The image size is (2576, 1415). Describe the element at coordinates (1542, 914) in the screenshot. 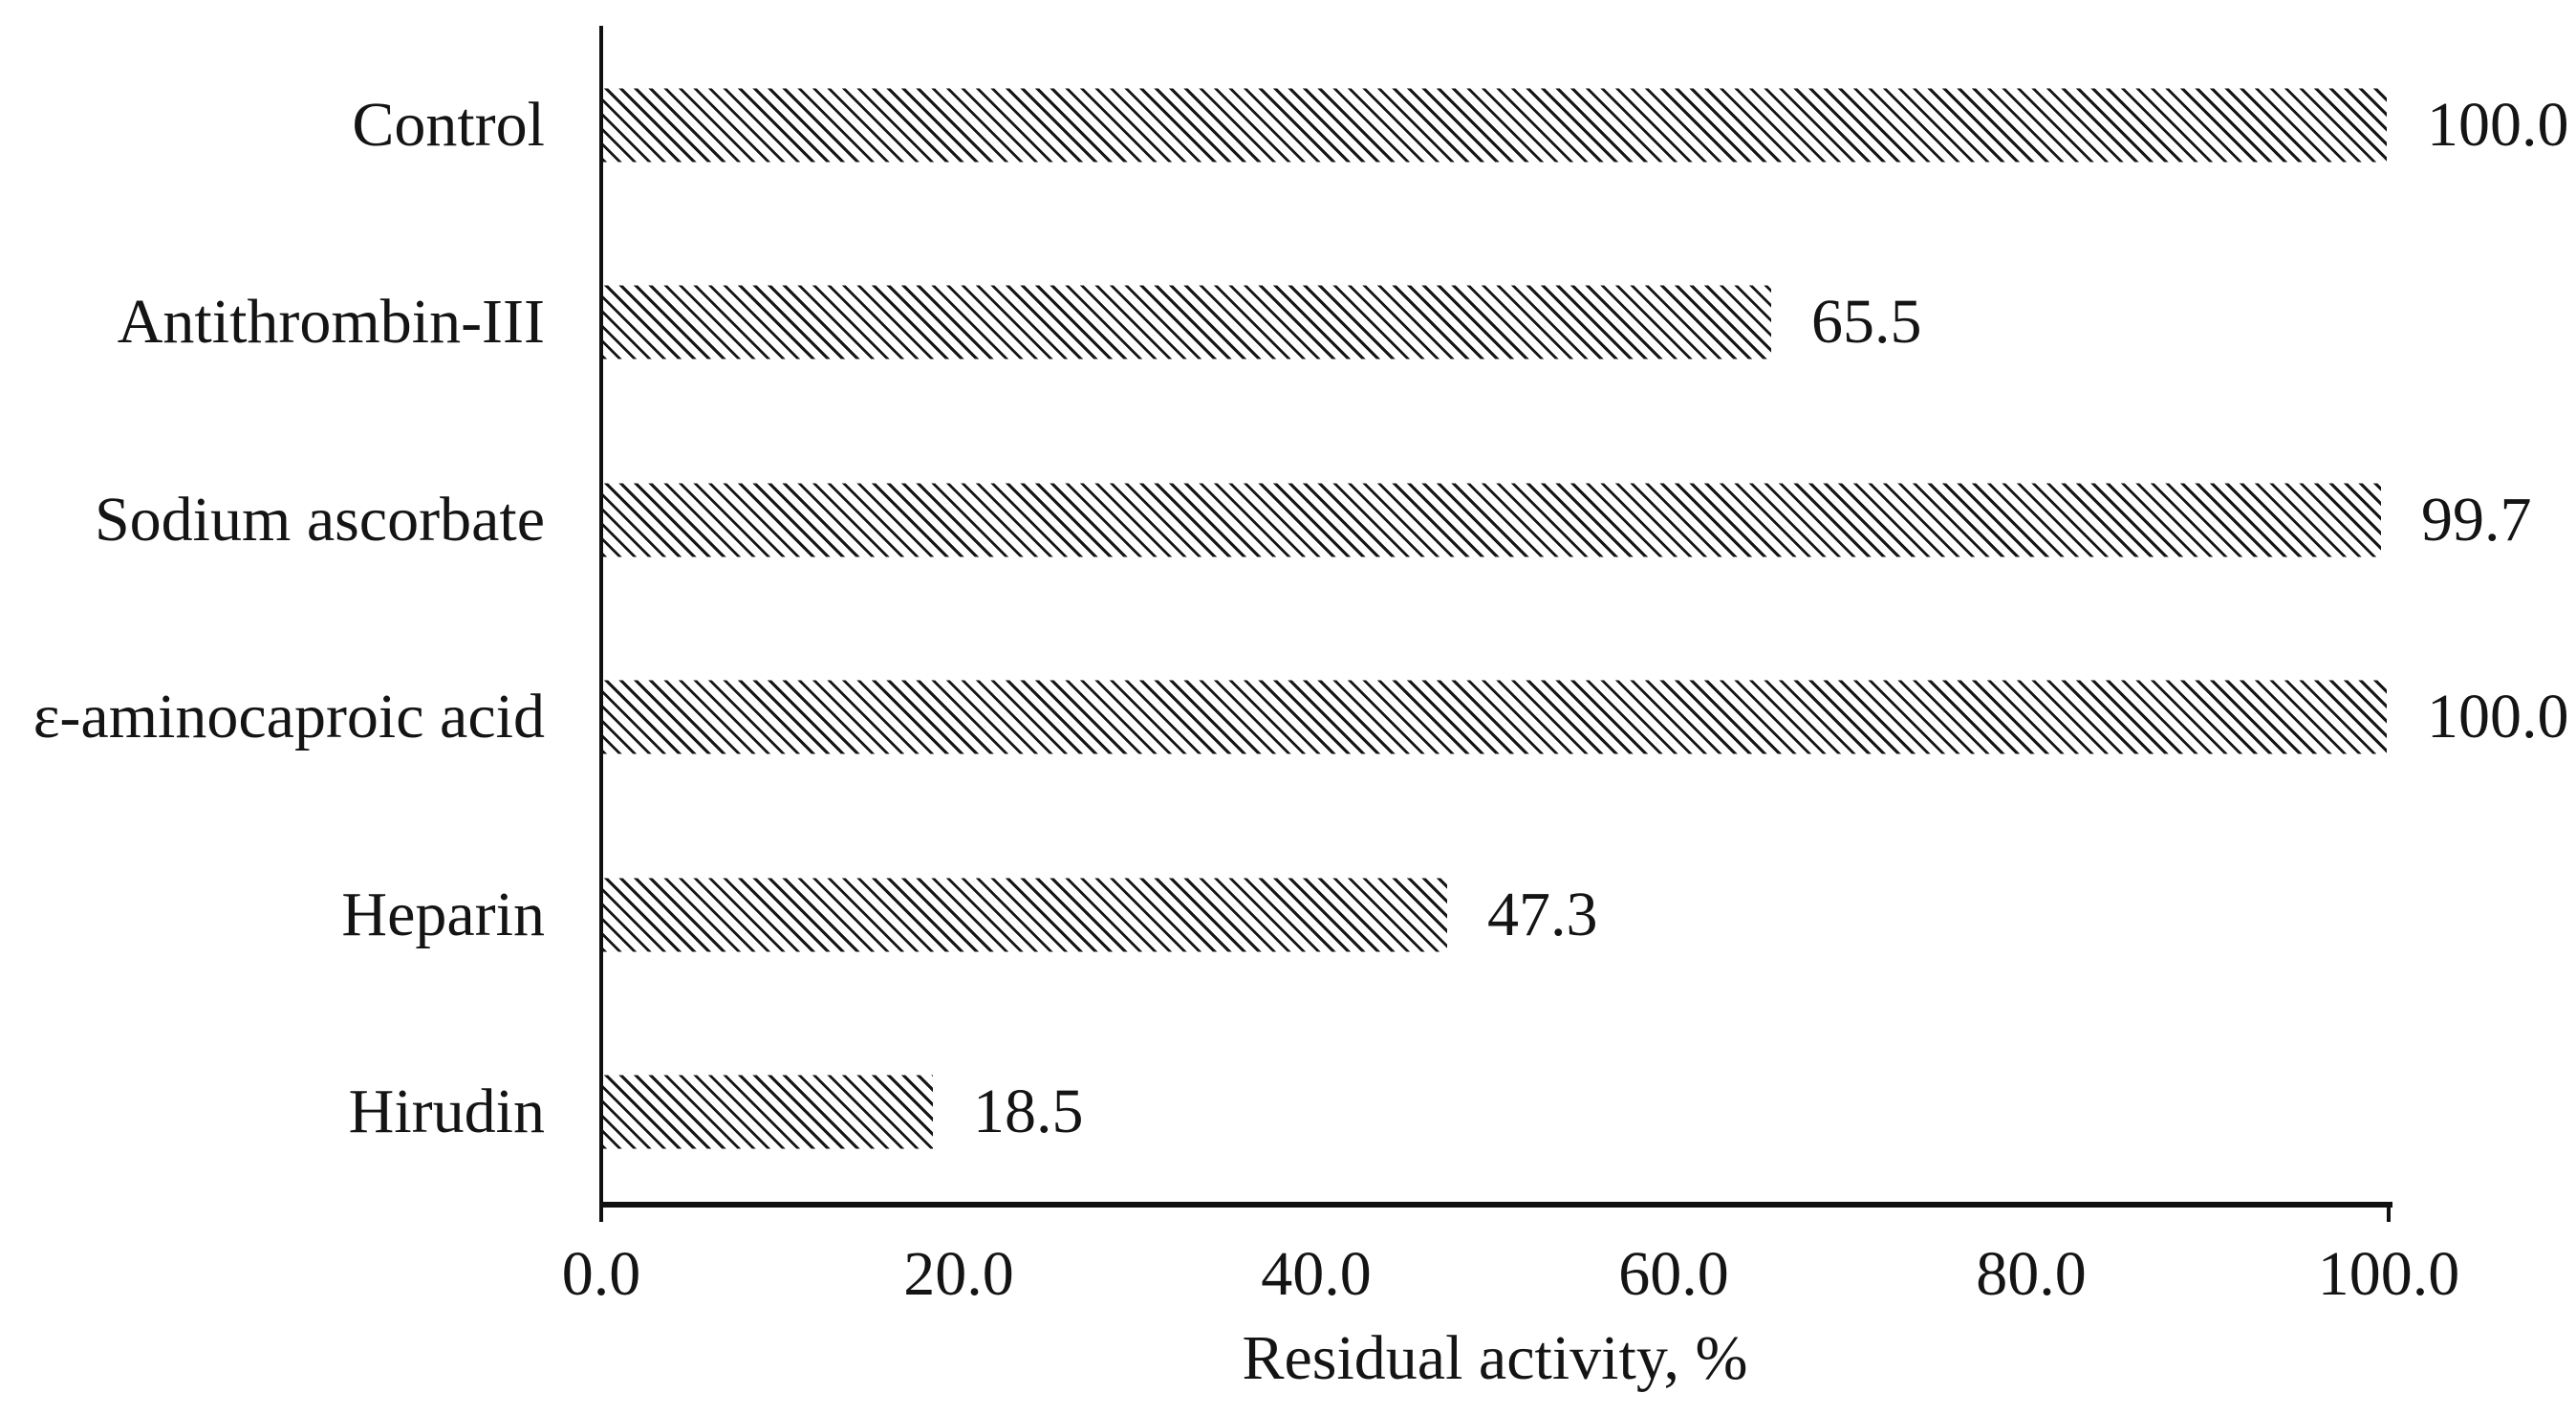

I see `value-label: 47.3` at that location.